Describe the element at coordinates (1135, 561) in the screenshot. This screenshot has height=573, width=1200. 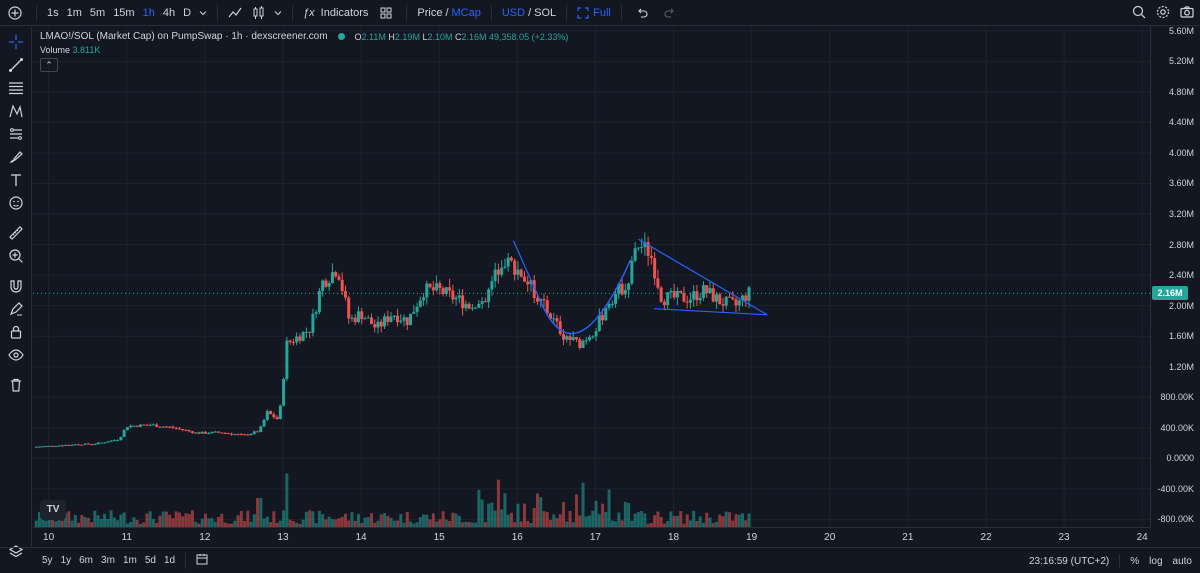
I see `percent-scale-toggle: %` at that location.